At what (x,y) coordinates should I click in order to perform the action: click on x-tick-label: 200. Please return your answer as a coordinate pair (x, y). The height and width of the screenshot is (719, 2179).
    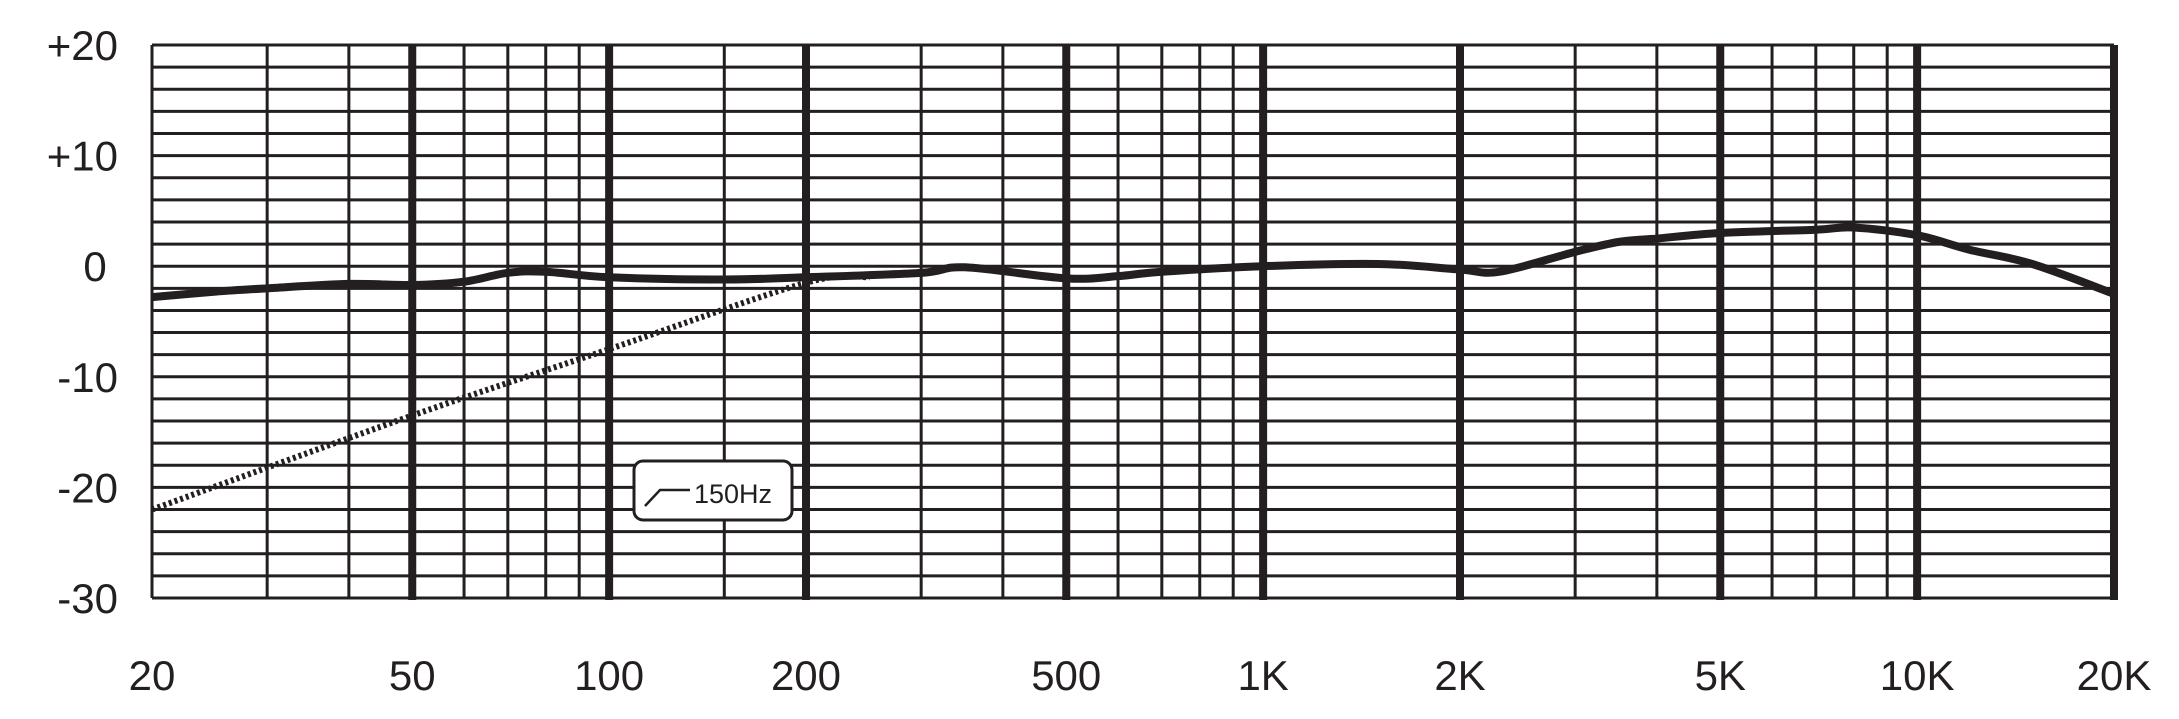
    Looking at the image, I should click on (806, 675).